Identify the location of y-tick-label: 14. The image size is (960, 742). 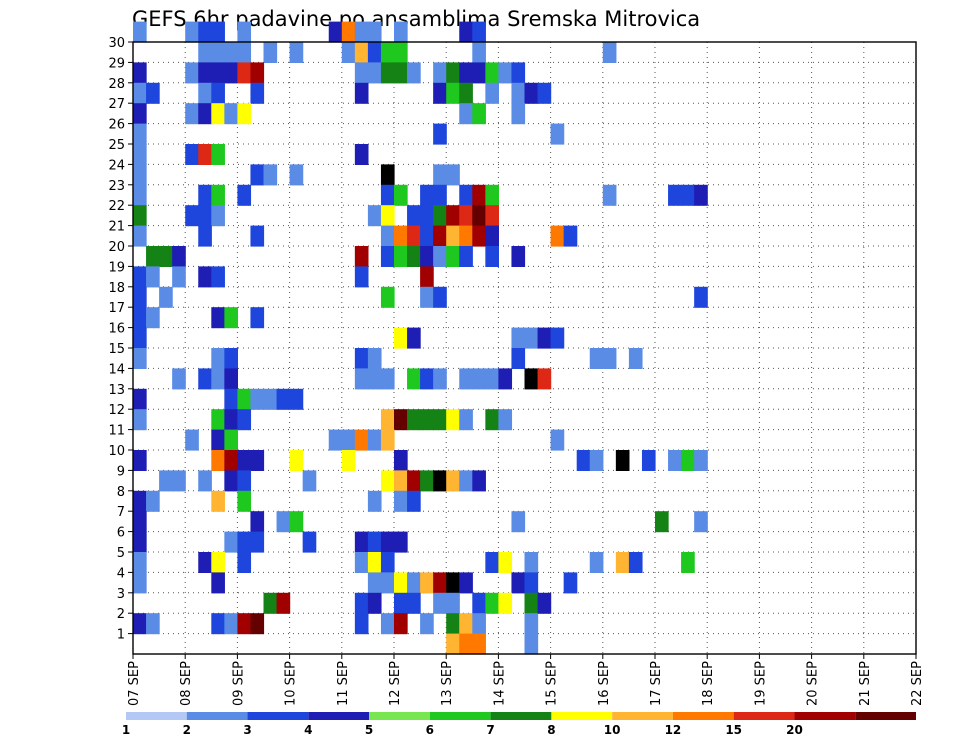
(116, 369).